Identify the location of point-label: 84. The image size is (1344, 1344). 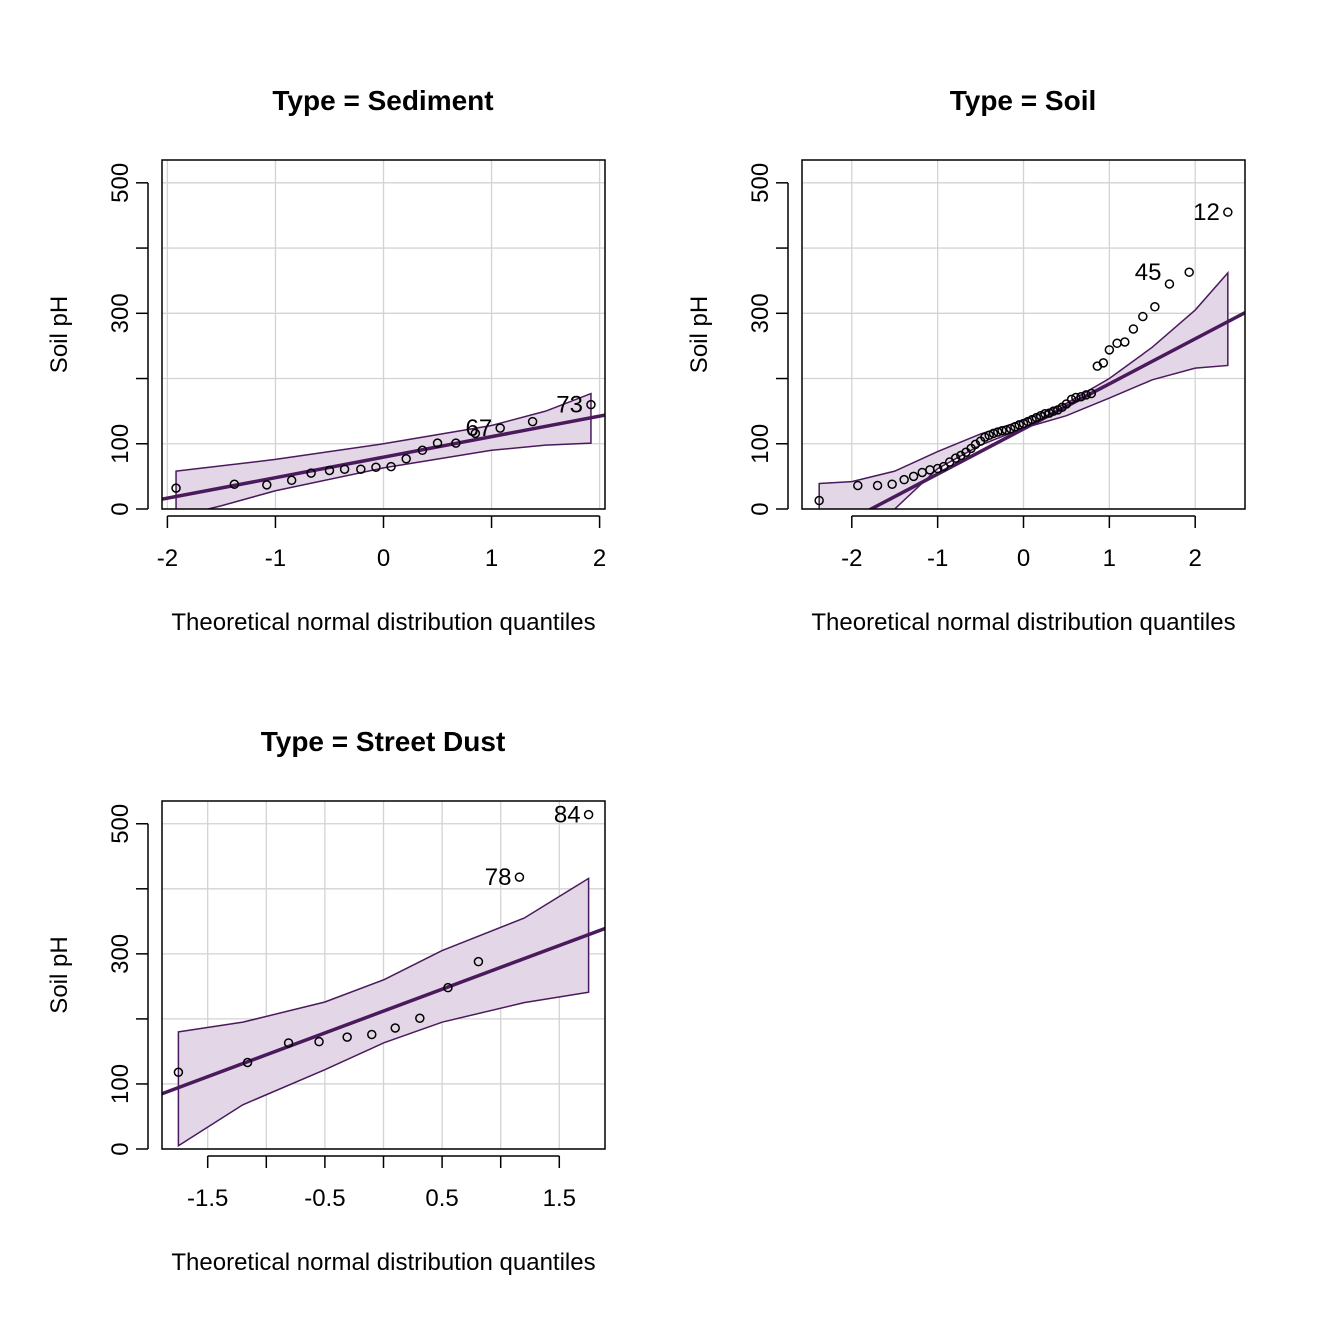
(567, 815).